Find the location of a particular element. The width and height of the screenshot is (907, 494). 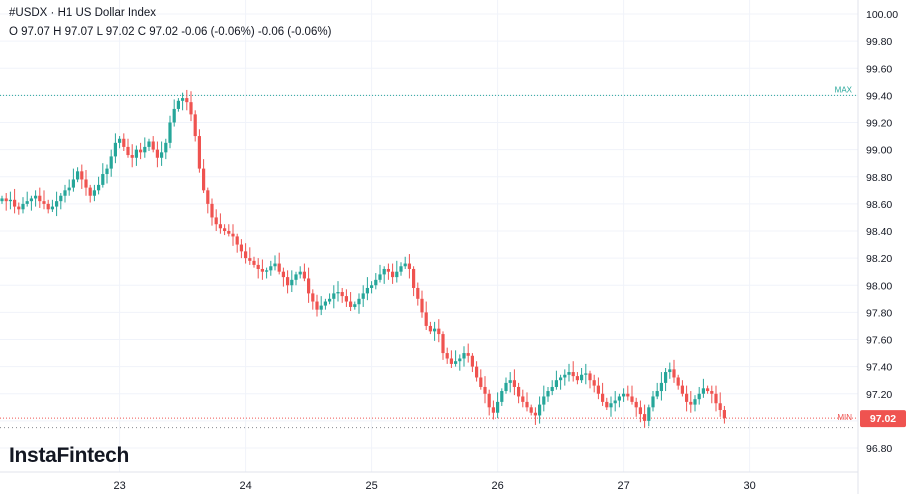

y-tick-label: 99.80 is located at coordinates (879, 42).